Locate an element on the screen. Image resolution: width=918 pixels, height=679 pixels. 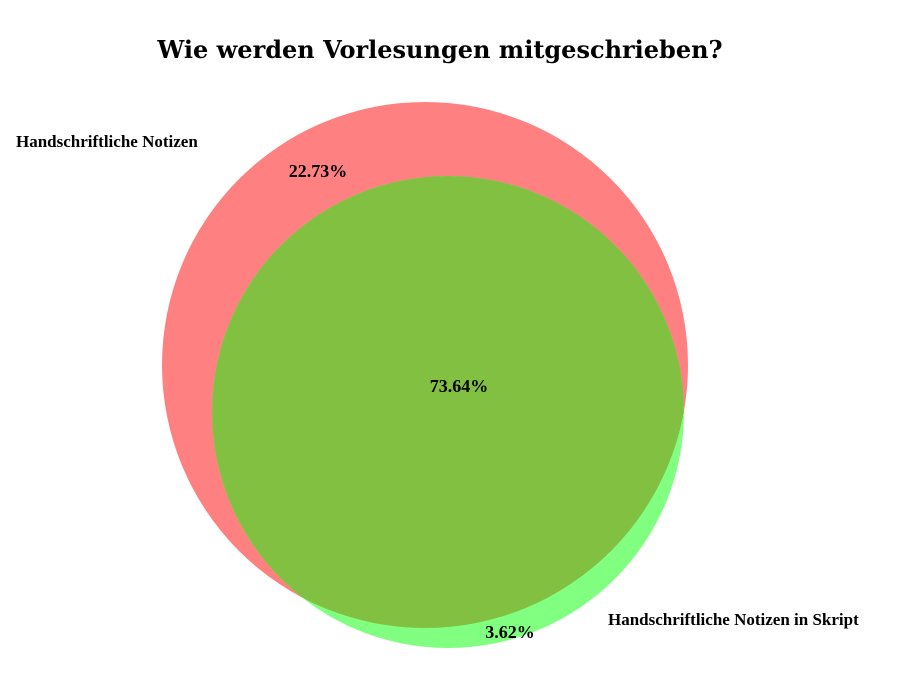
chart-title: Wie werden Vorlesungen mitgeschrieben? is located at coordinates (439, 49).